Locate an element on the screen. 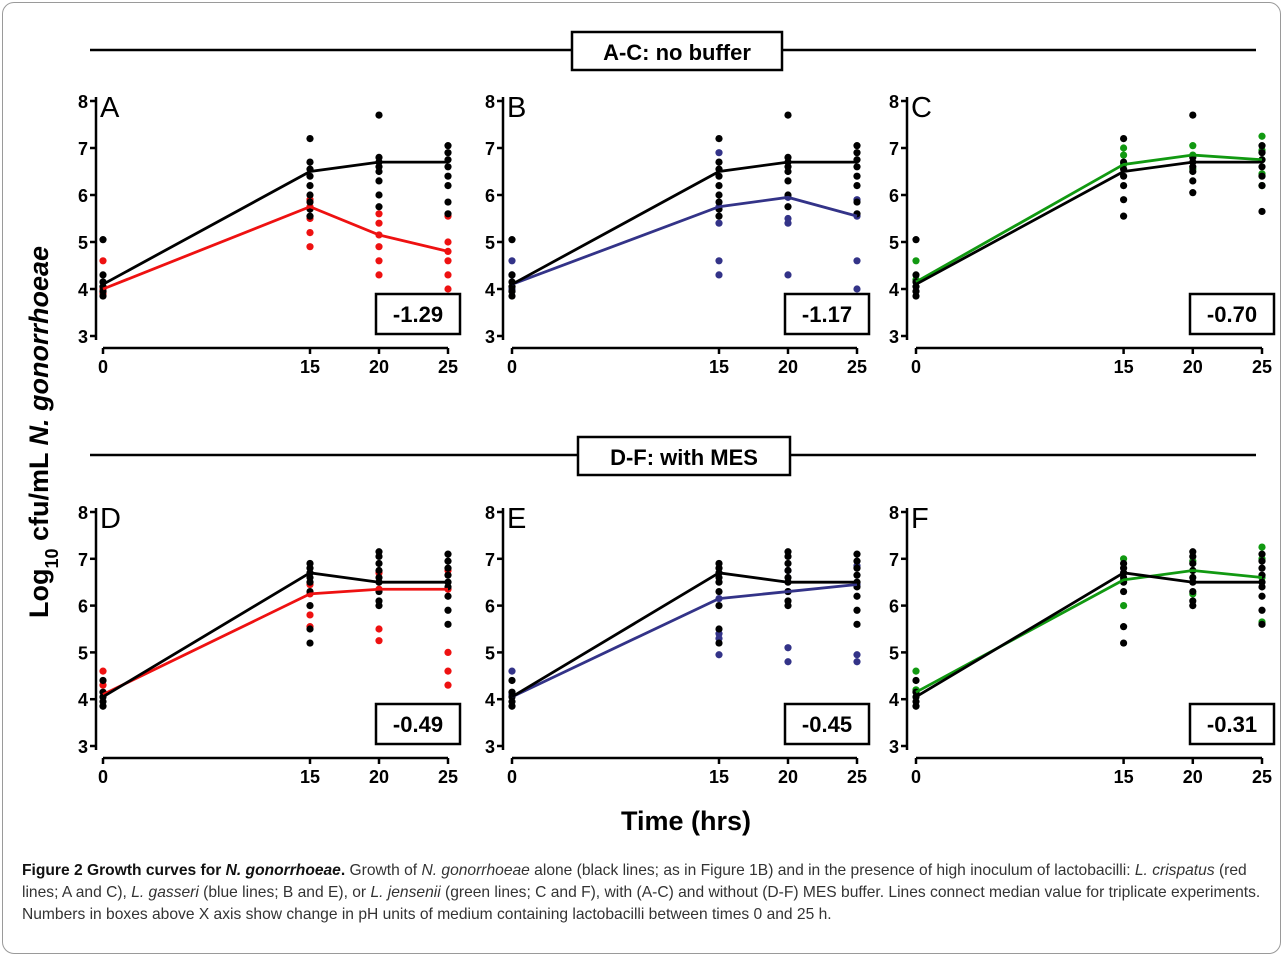 The image size is (1285, 958). section-label-no-buffer: A-C: no buffer is located at coordinates (677, 52).